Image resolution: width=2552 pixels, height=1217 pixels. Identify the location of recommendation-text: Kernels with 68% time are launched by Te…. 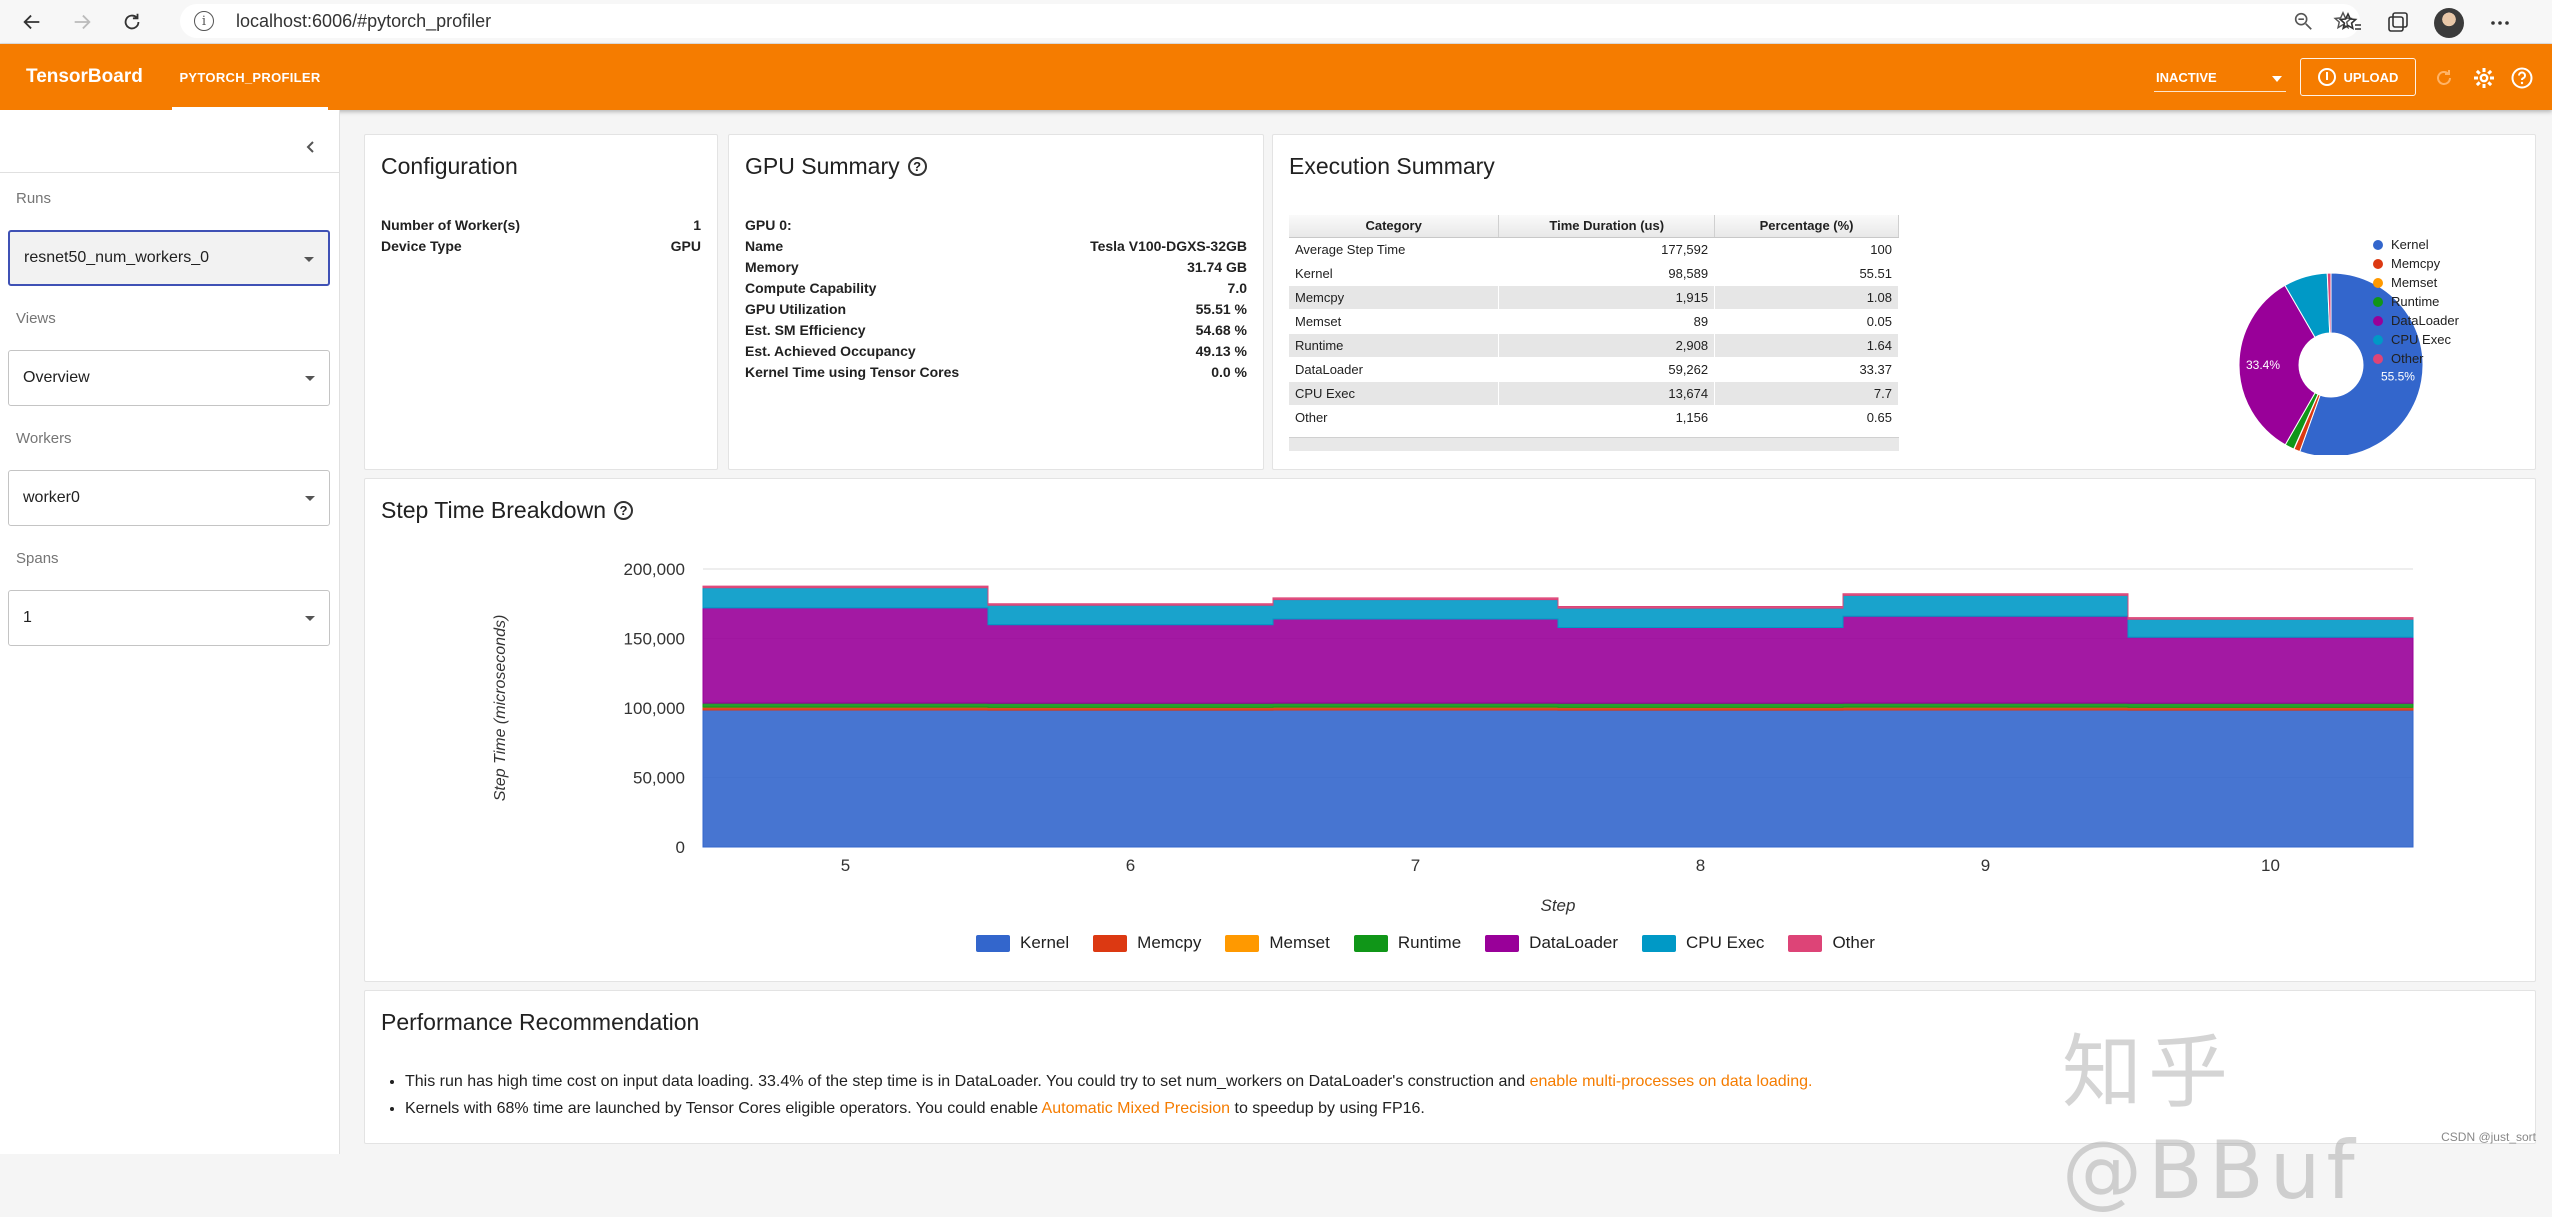
(723, 1108).